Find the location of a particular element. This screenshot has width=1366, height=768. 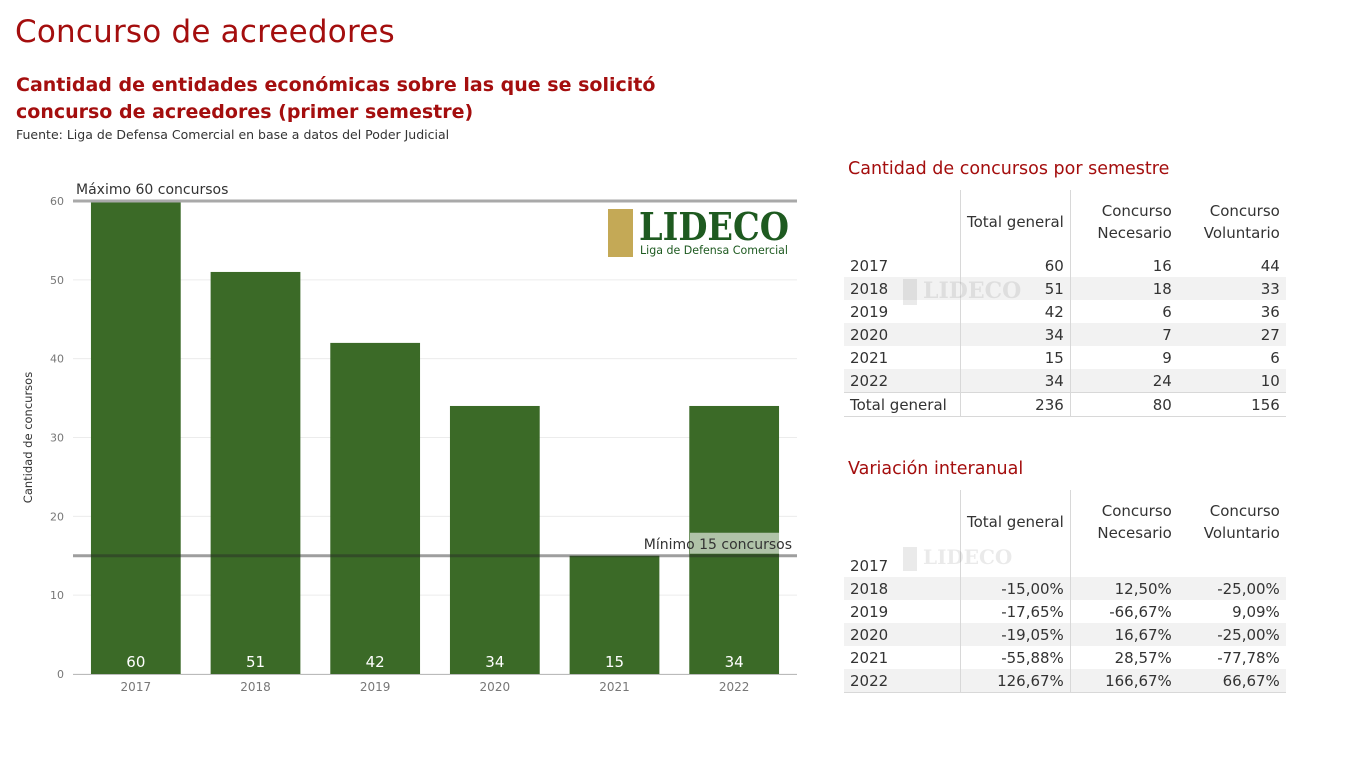

bar-value-label: 42 is located at coordinates (375, 662).